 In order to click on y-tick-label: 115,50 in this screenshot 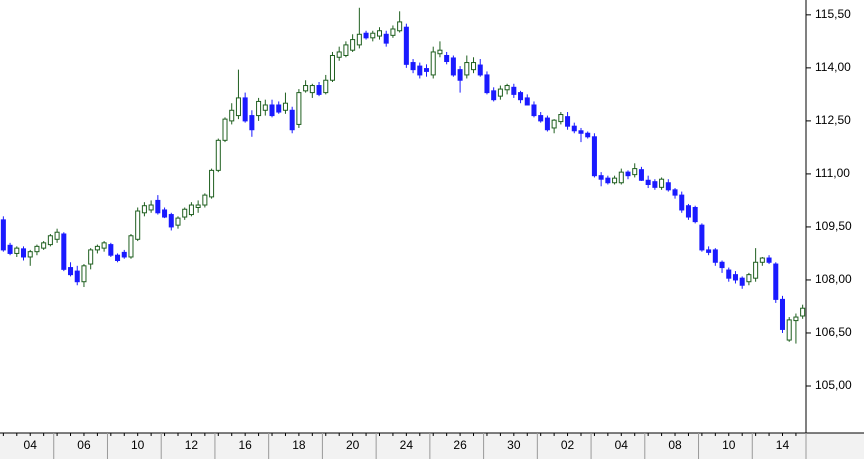, I will do `click(833, 14)`.